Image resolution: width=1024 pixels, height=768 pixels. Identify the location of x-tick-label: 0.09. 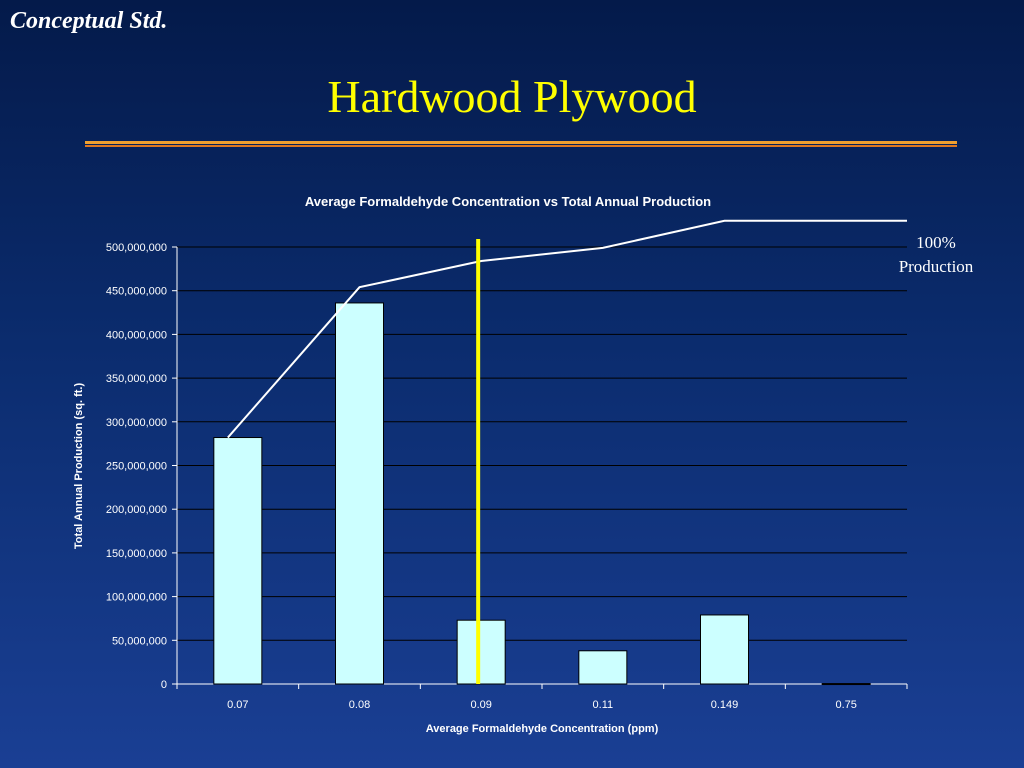
(480, 705).